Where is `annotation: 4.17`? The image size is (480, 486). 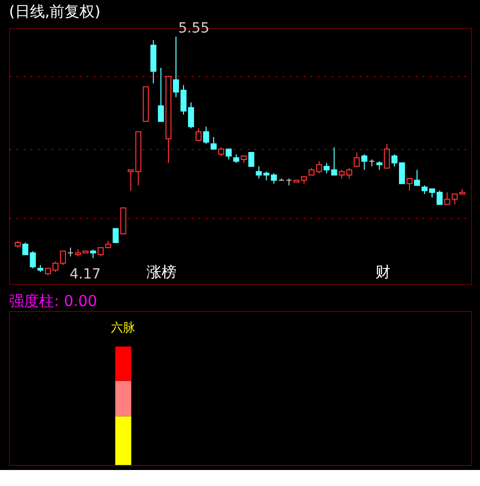 annotation: 4.17 is located at coordinates (85, 274).